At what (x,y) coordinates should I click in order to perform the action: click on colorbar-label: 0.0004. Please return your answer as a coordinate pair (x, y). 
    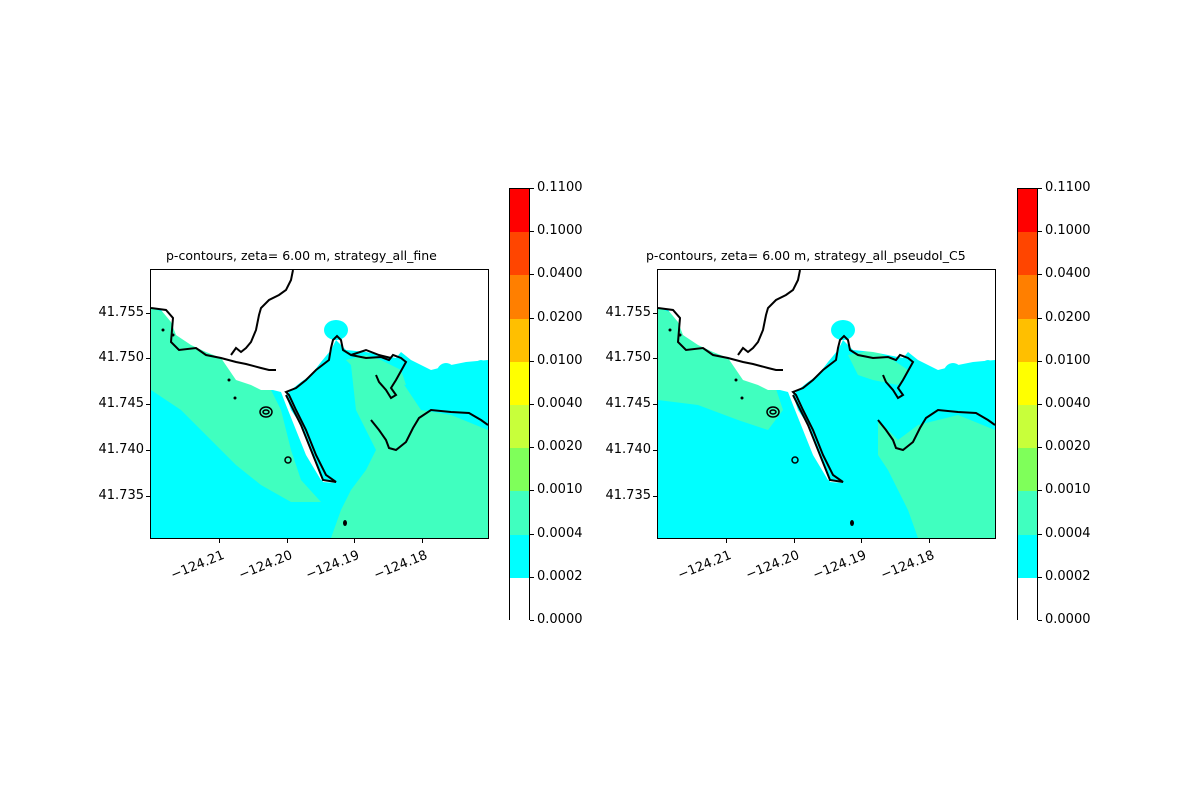
    Looking at the image, I should click on (1068, 533).